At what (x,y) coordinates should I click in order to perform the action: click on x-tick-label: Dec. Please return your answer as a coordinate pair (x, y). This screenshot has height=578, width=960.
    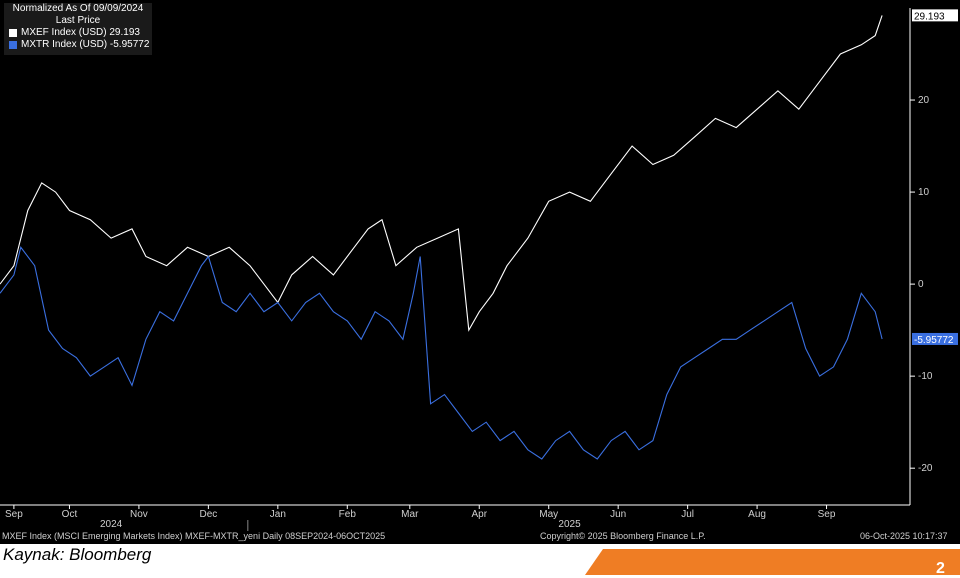
    Looking at the image, I should click on (208, 514).